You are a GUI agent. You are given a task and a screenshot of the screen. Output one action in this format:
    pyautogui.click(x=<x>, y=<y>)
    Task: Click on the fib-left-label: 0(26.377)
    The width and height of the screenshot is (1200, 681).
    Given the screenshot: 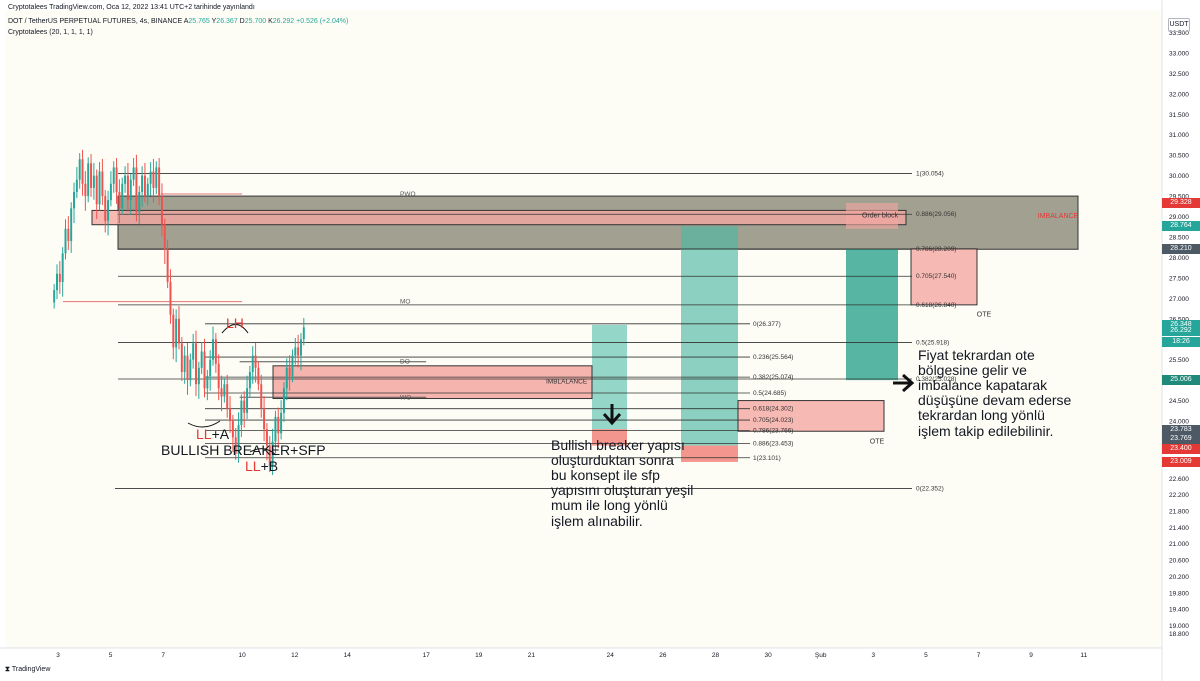 What is the action you would take?
    pyautogui.click(x=767, y=324)
    